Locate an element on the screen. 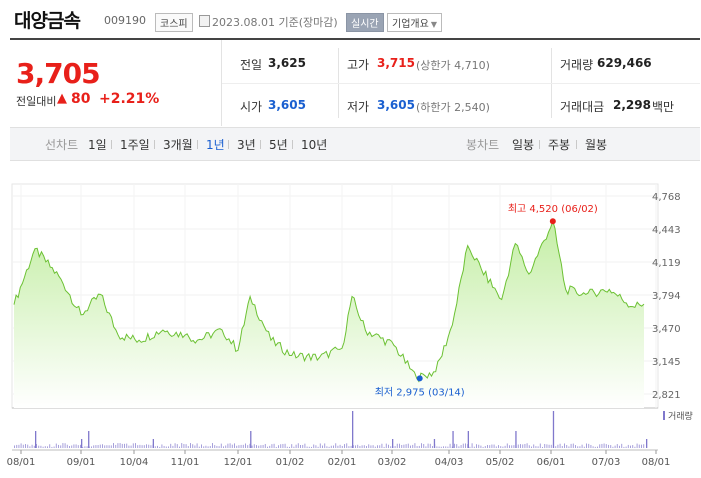 This screenshot has height=478, width=701. tab-monthly: 월봉 is located at coordinates (596, 145).